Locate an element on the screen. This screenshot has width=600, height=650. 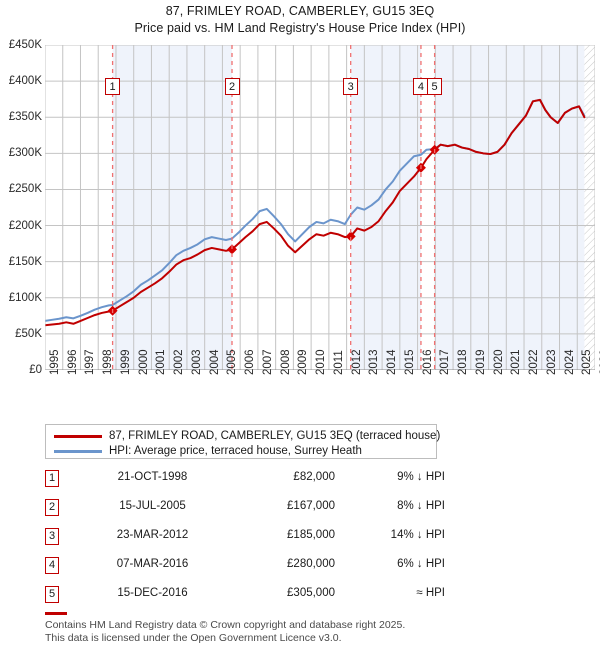
x-tick-label: 2024 is located at coordinates (569, 362).